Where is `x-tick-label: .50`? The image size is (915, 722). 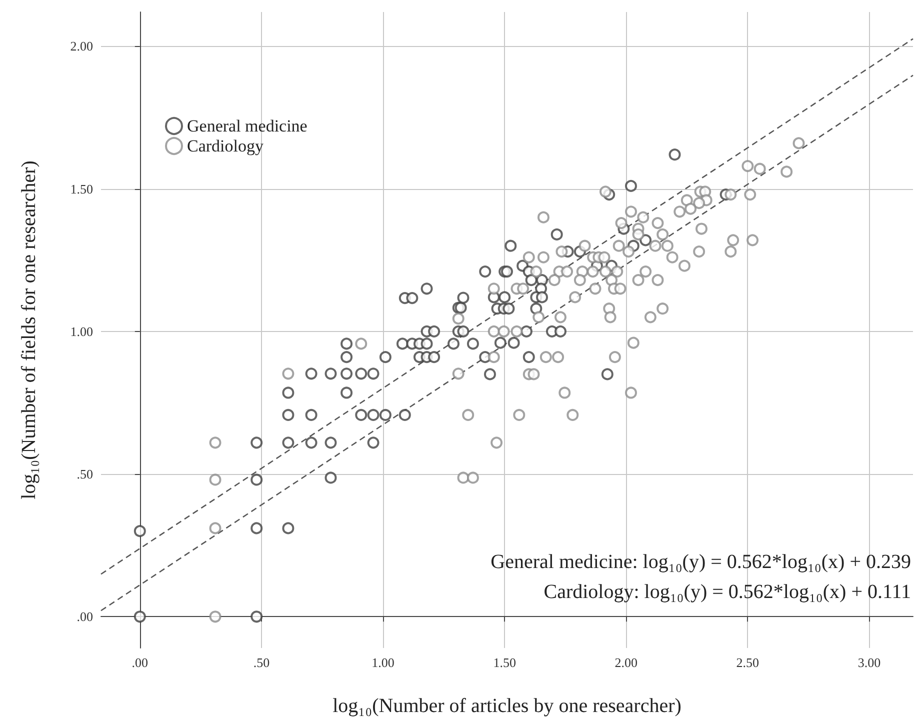 x-tick-label: .50 is located at coordinates (261, 662).